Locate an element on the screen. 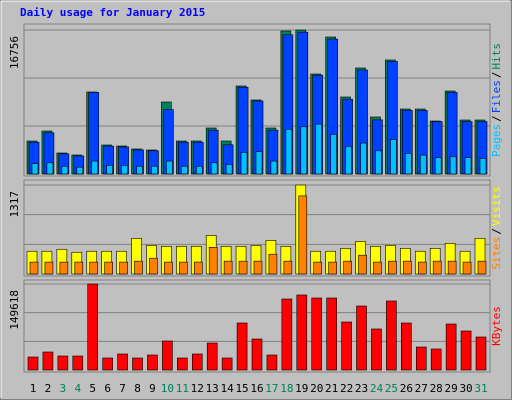 This screenshot has height=400, width=512. x-tick-label: 27 is located at coordinates (421, 388).